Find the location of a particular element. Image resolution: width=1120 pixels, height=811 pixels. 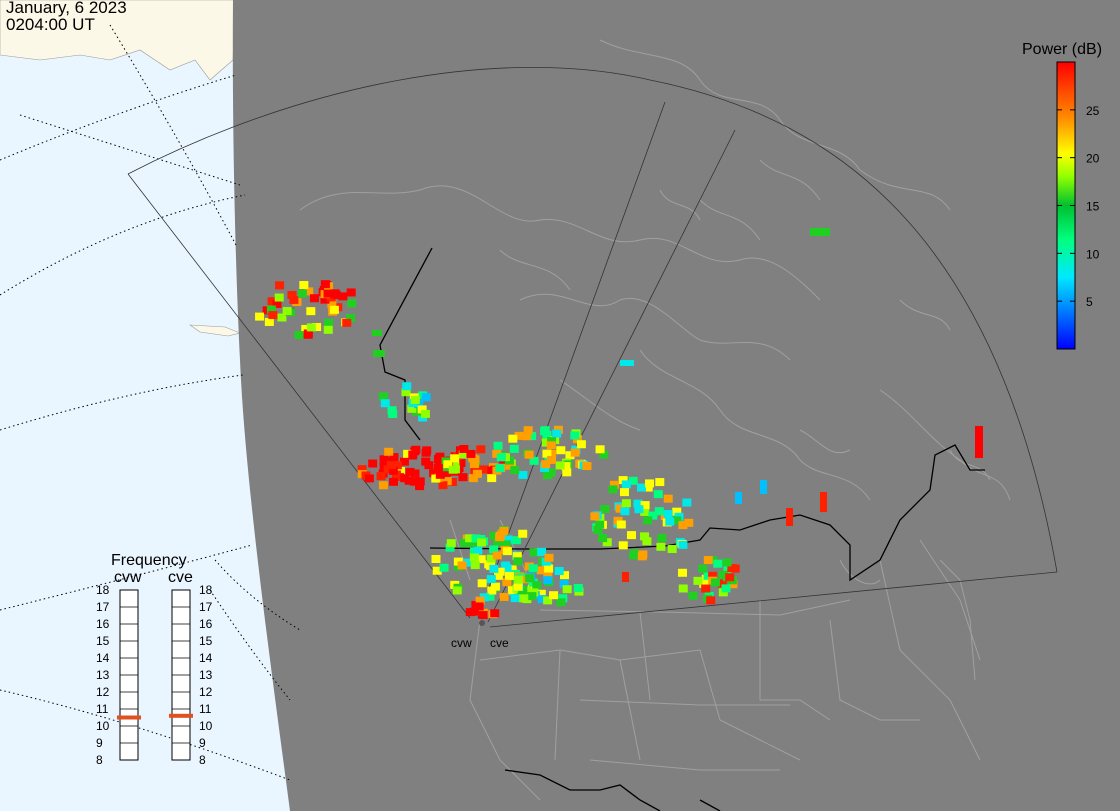

colorbar-title: Power (dB) is located at coordinates (1062, 49).